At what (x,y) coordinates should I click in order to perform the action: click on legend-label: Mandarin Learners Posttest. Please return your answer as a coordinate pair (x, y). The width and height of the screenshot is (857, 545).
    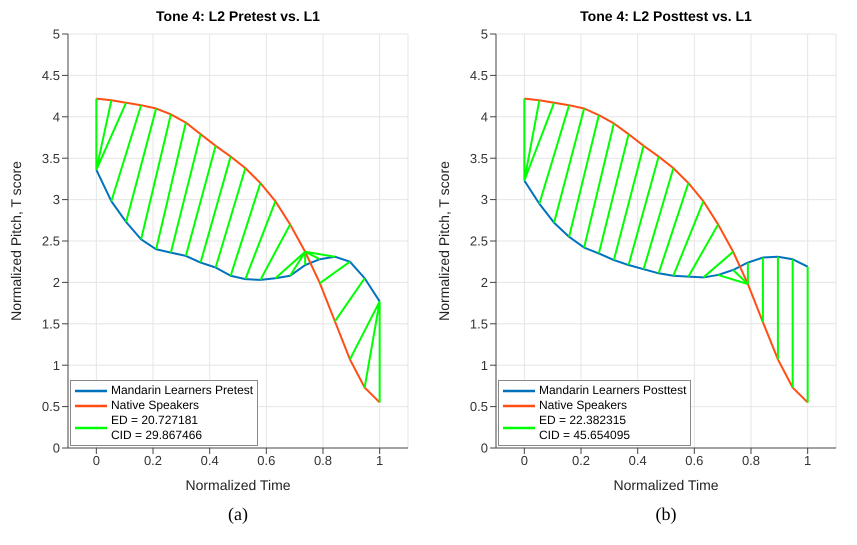
    Looking at the image, I should click on (612, 390).